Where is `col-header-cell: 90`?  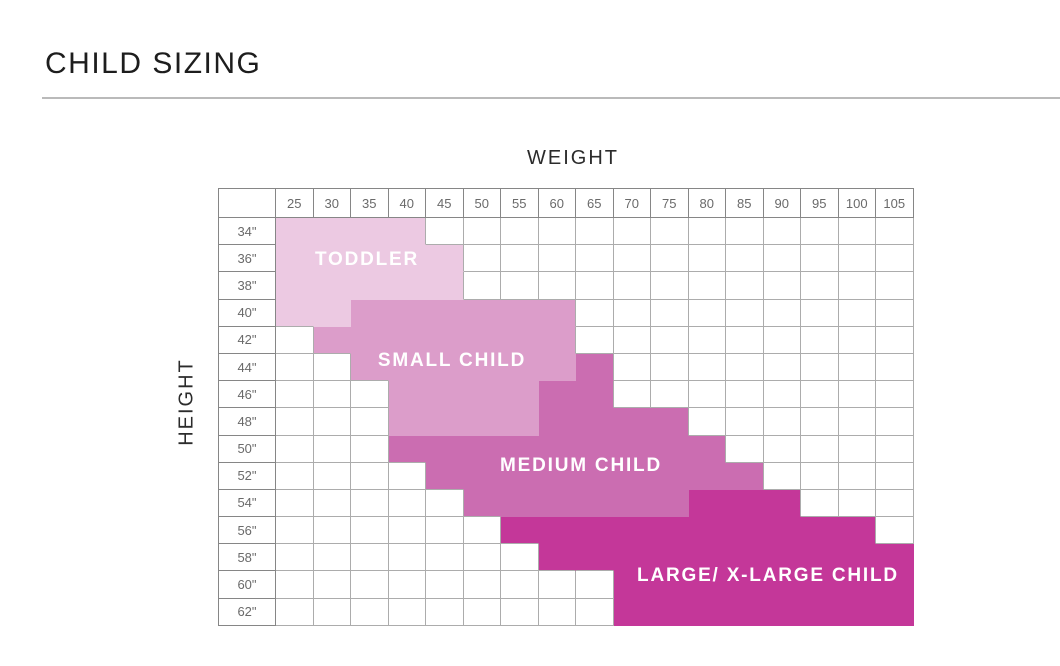
col-header-cell: 90 is located at coordinates (782, 203).